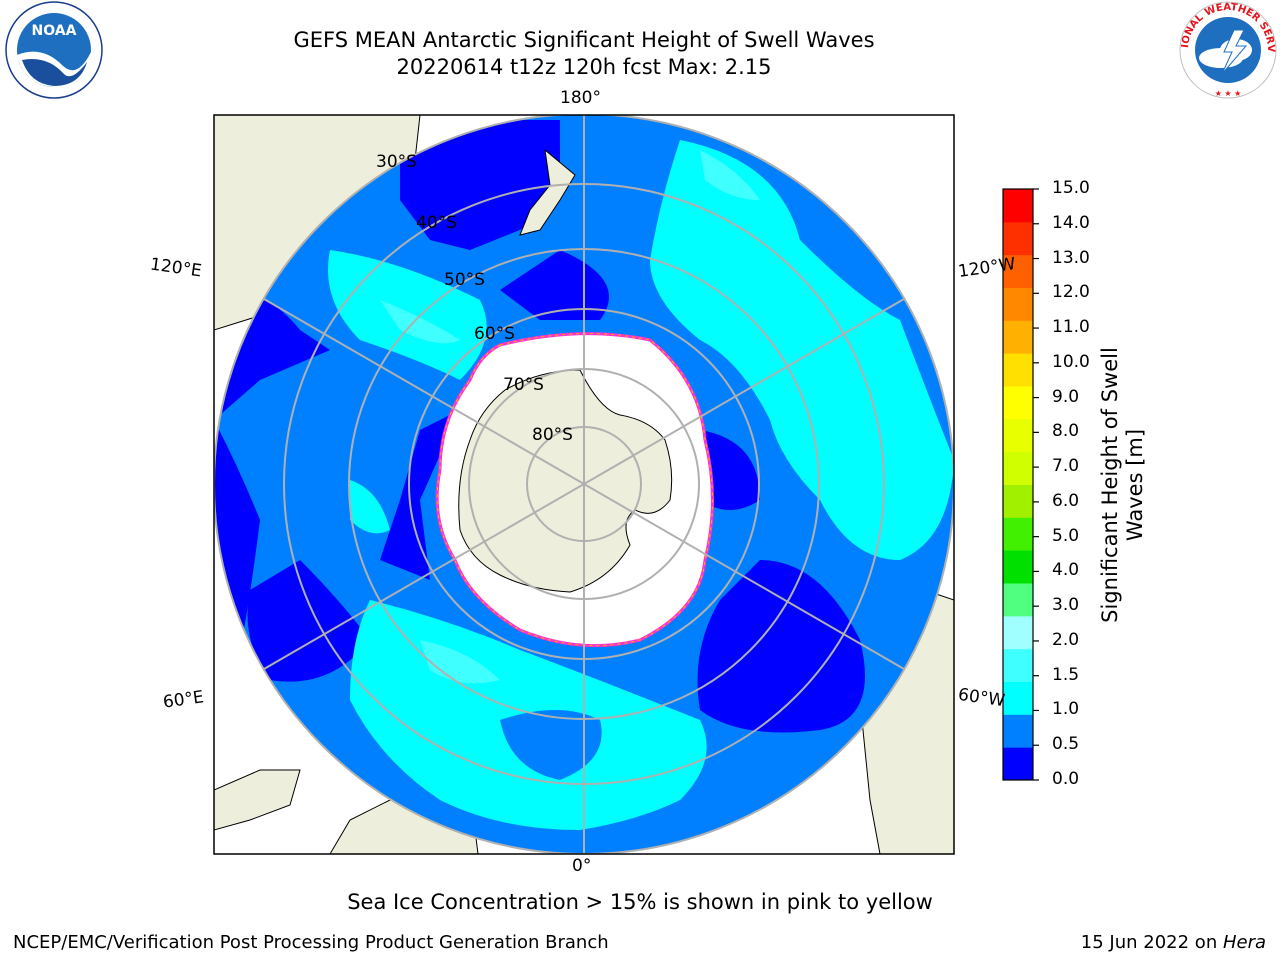  Describe the element at coordinates (1066, 535) in the screenshot. I see `colorbar-tick-label: 5.0` at that location.